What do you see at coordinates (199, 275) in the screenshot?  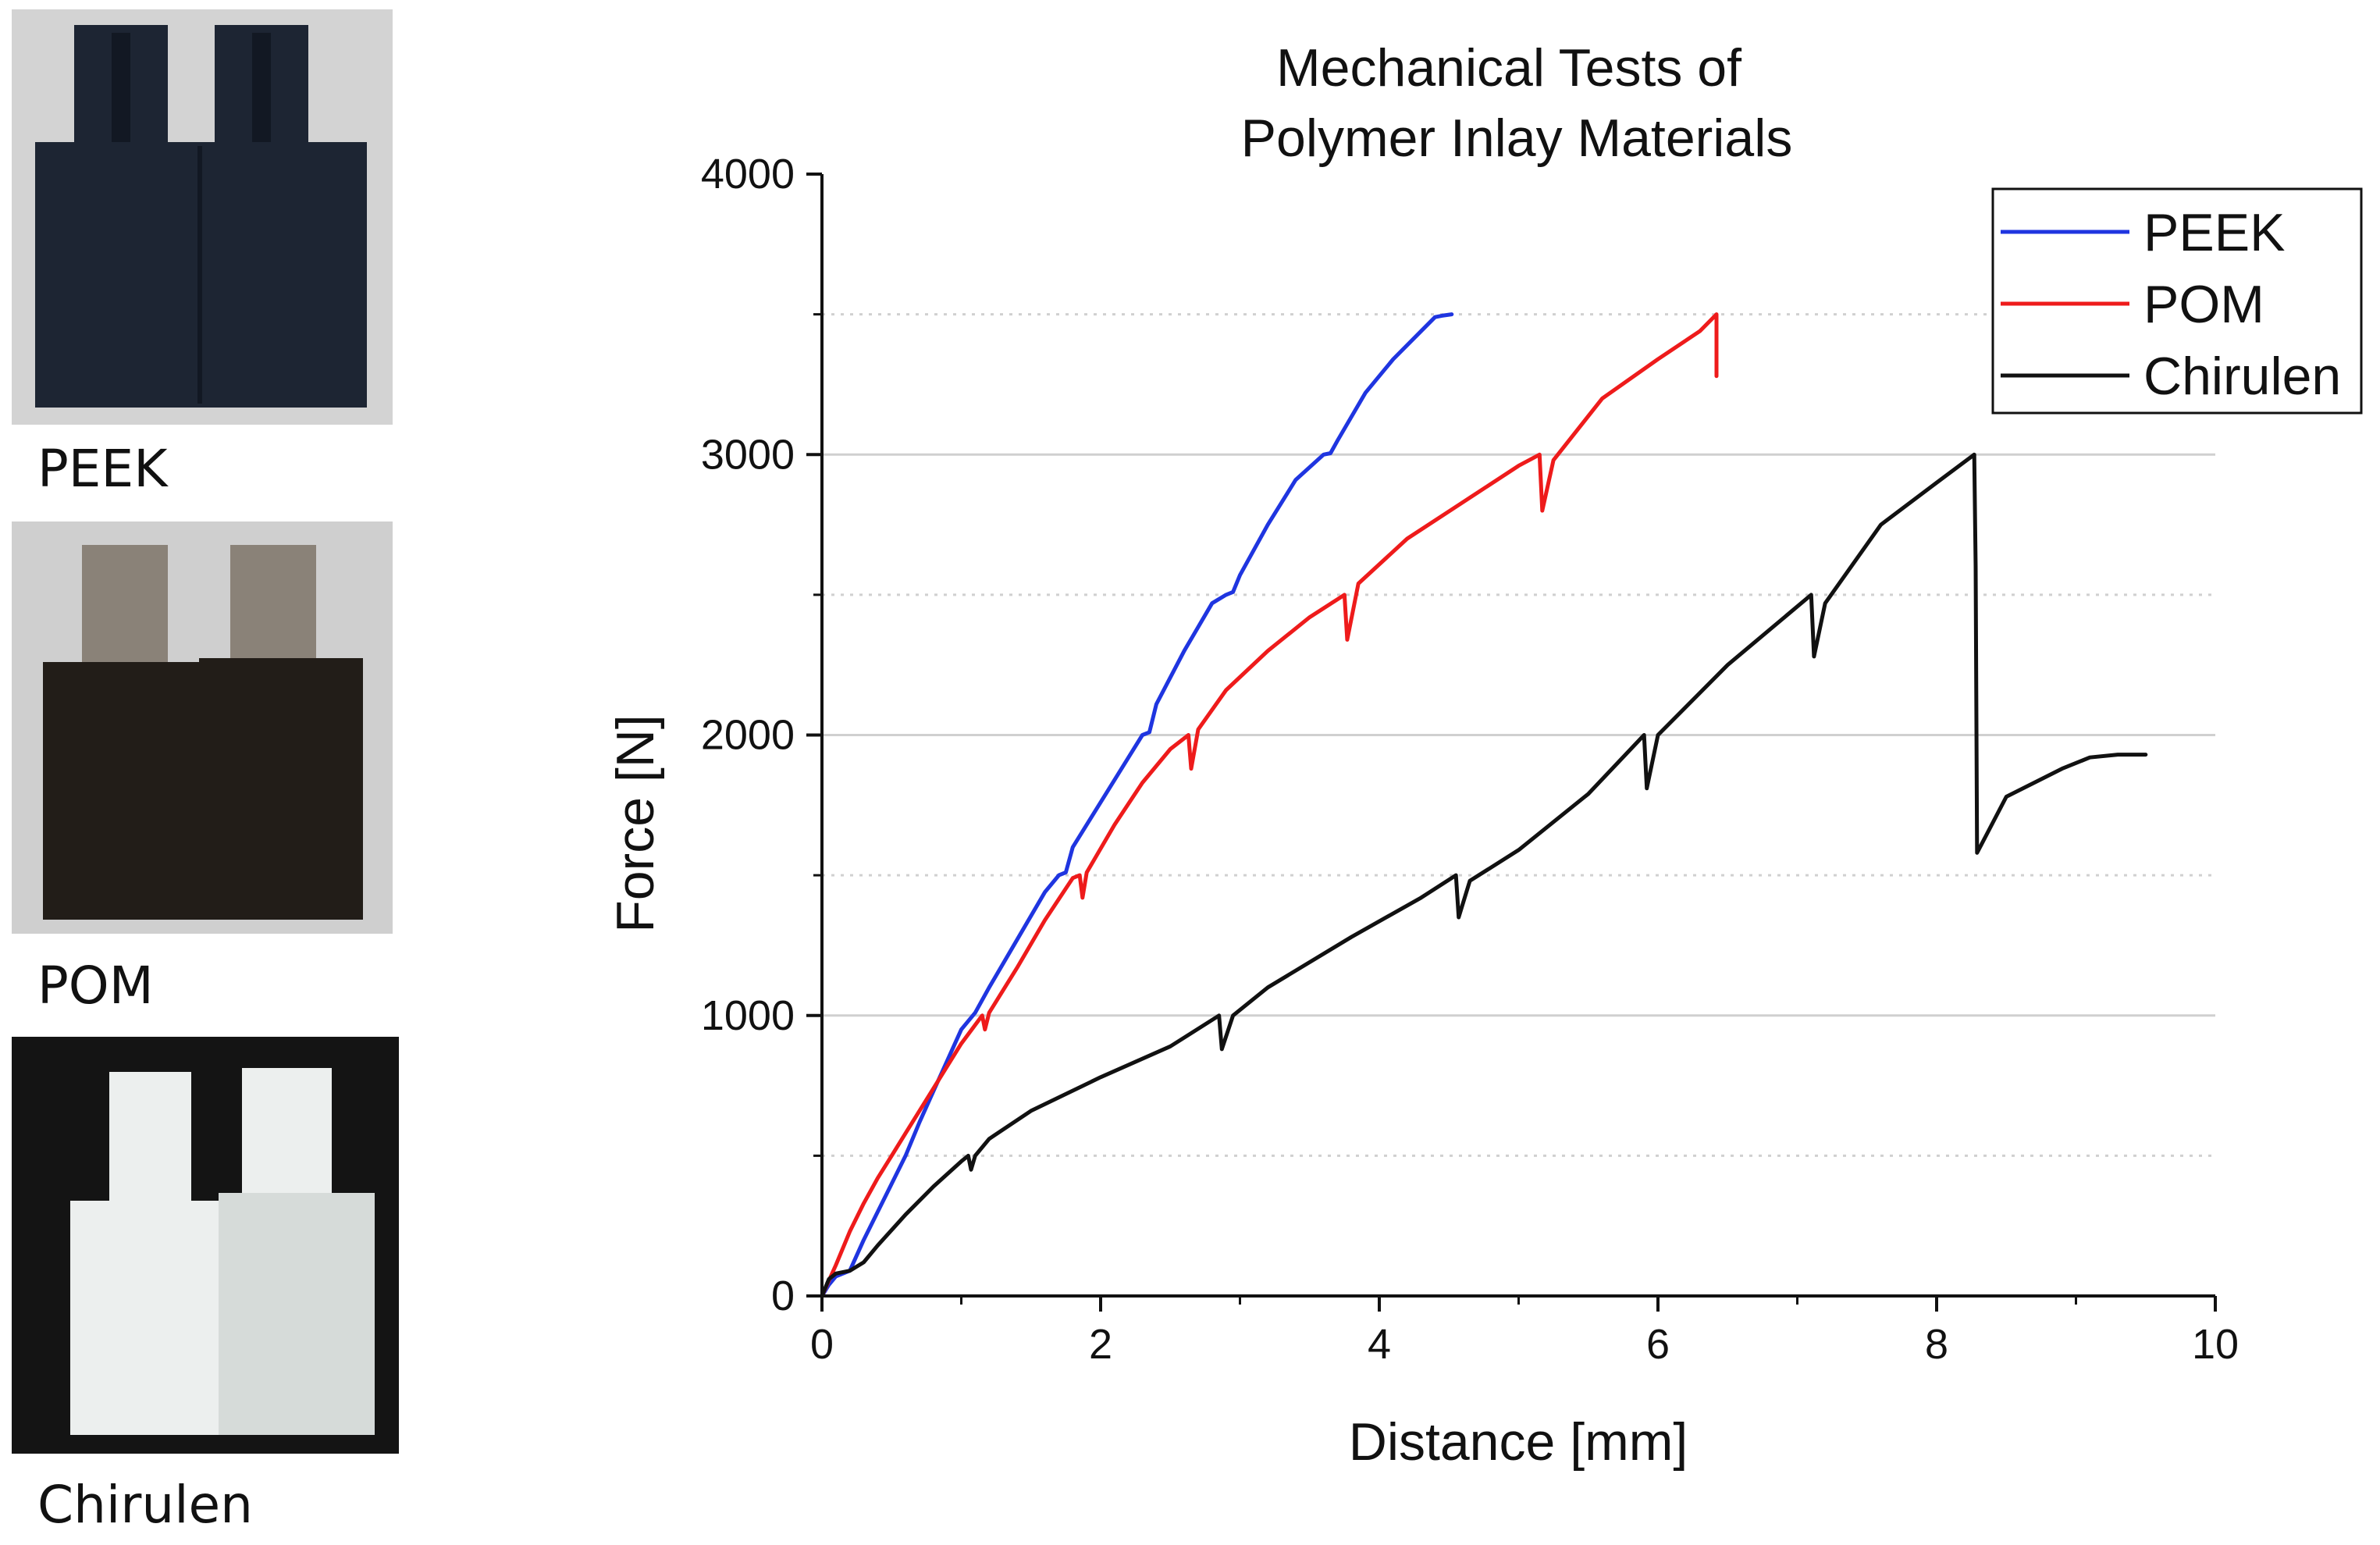 I see `specimen-seam` at bounding box center [199, 275].